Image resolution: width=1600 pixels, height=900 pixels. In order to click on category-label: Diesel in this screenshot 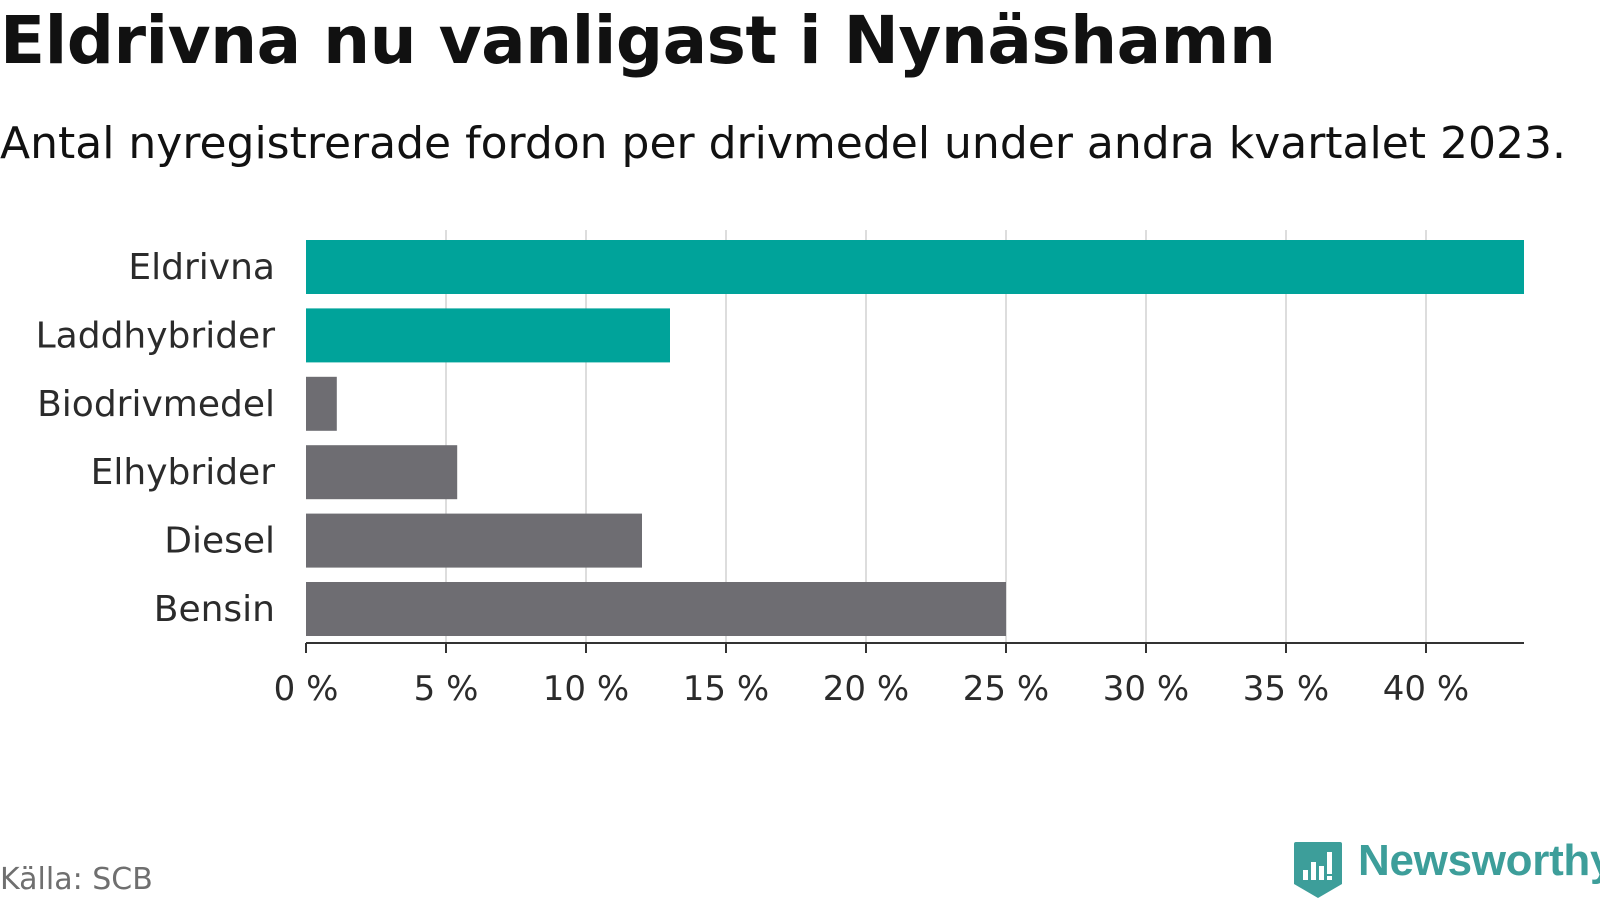, I will do `click(219, 541)`.